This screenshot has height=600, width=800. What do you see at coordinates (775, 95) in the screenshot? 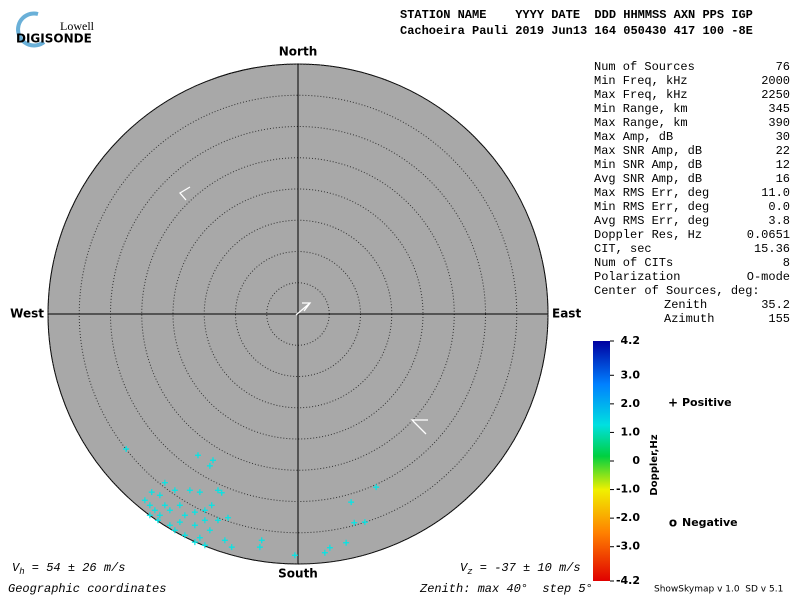
I see `stat-value: 2250` at bounding box center [775, 95].